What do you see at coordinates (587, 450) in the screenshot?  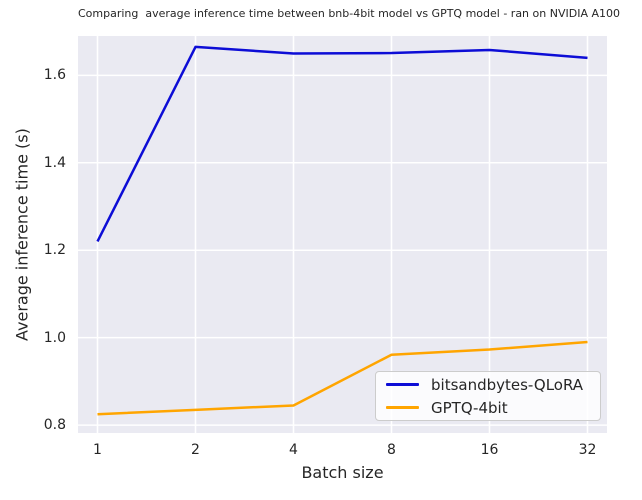 I see `x-tick-label: 32` at bounding box center [587, 450].